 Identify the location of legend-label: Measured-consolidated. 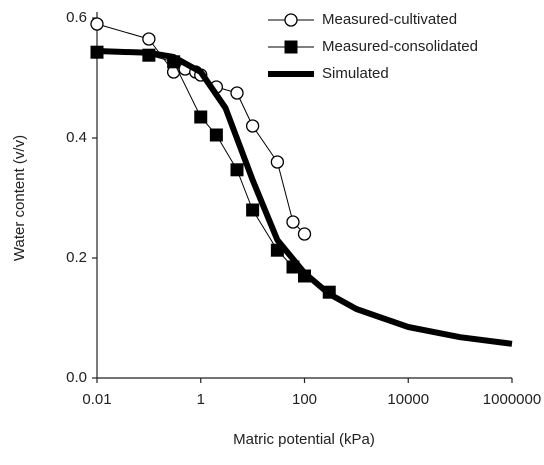
(400, 46).